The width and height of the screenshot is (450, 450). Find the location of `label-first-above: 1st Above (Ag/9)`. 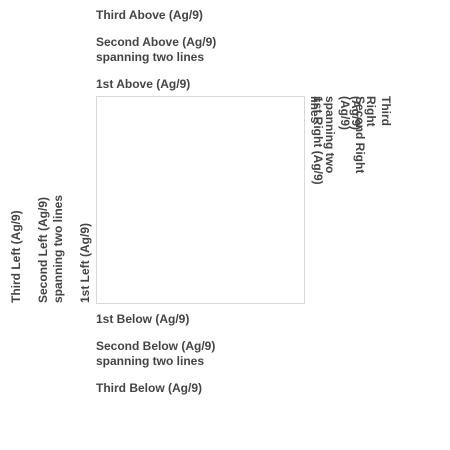

label-first-above: 1st Above (Ag/9) is located at coordinates (143, 84).